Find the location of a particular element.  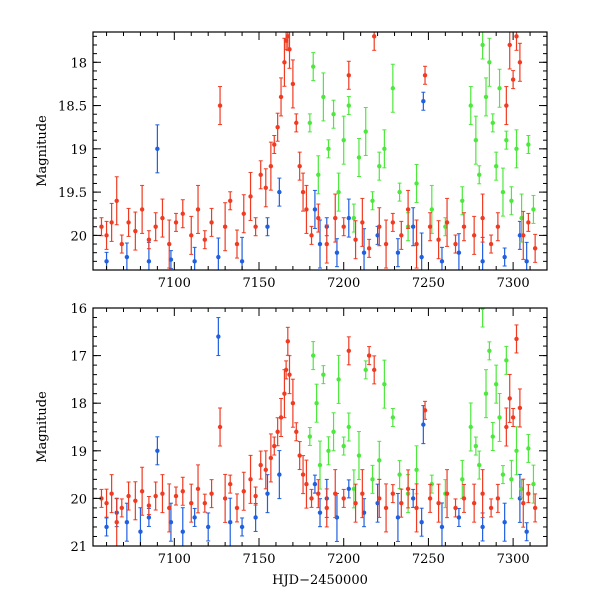

y-tick-label: 16 is located at coordinates (78, 309).